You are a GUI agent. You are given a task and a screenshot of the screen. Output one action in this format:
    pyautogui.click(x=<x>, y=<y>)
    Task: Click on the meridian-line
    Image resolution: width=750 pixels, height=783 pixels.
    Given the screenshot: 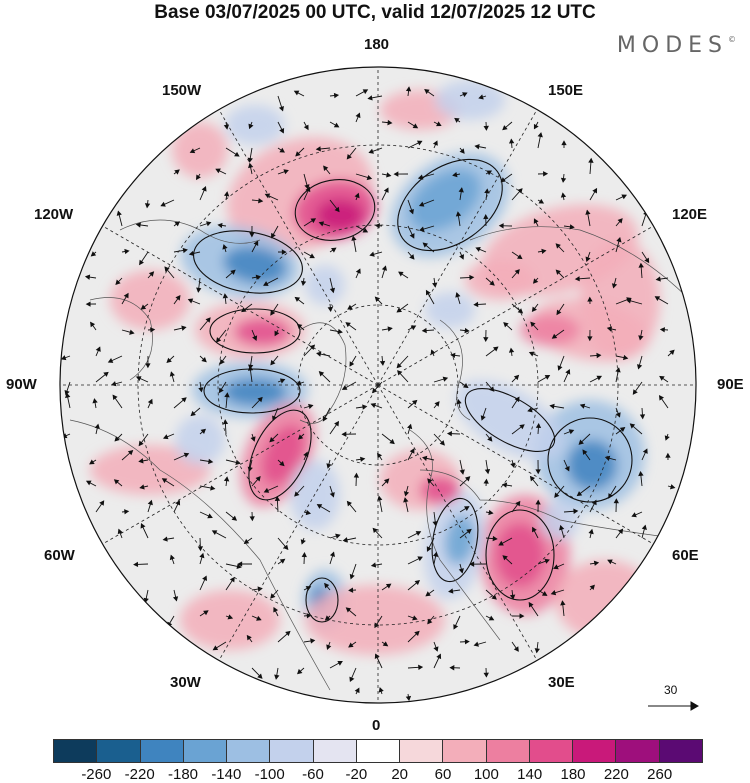 What is the action you would take?
    pyautogui.click(x=457, y=247)
    